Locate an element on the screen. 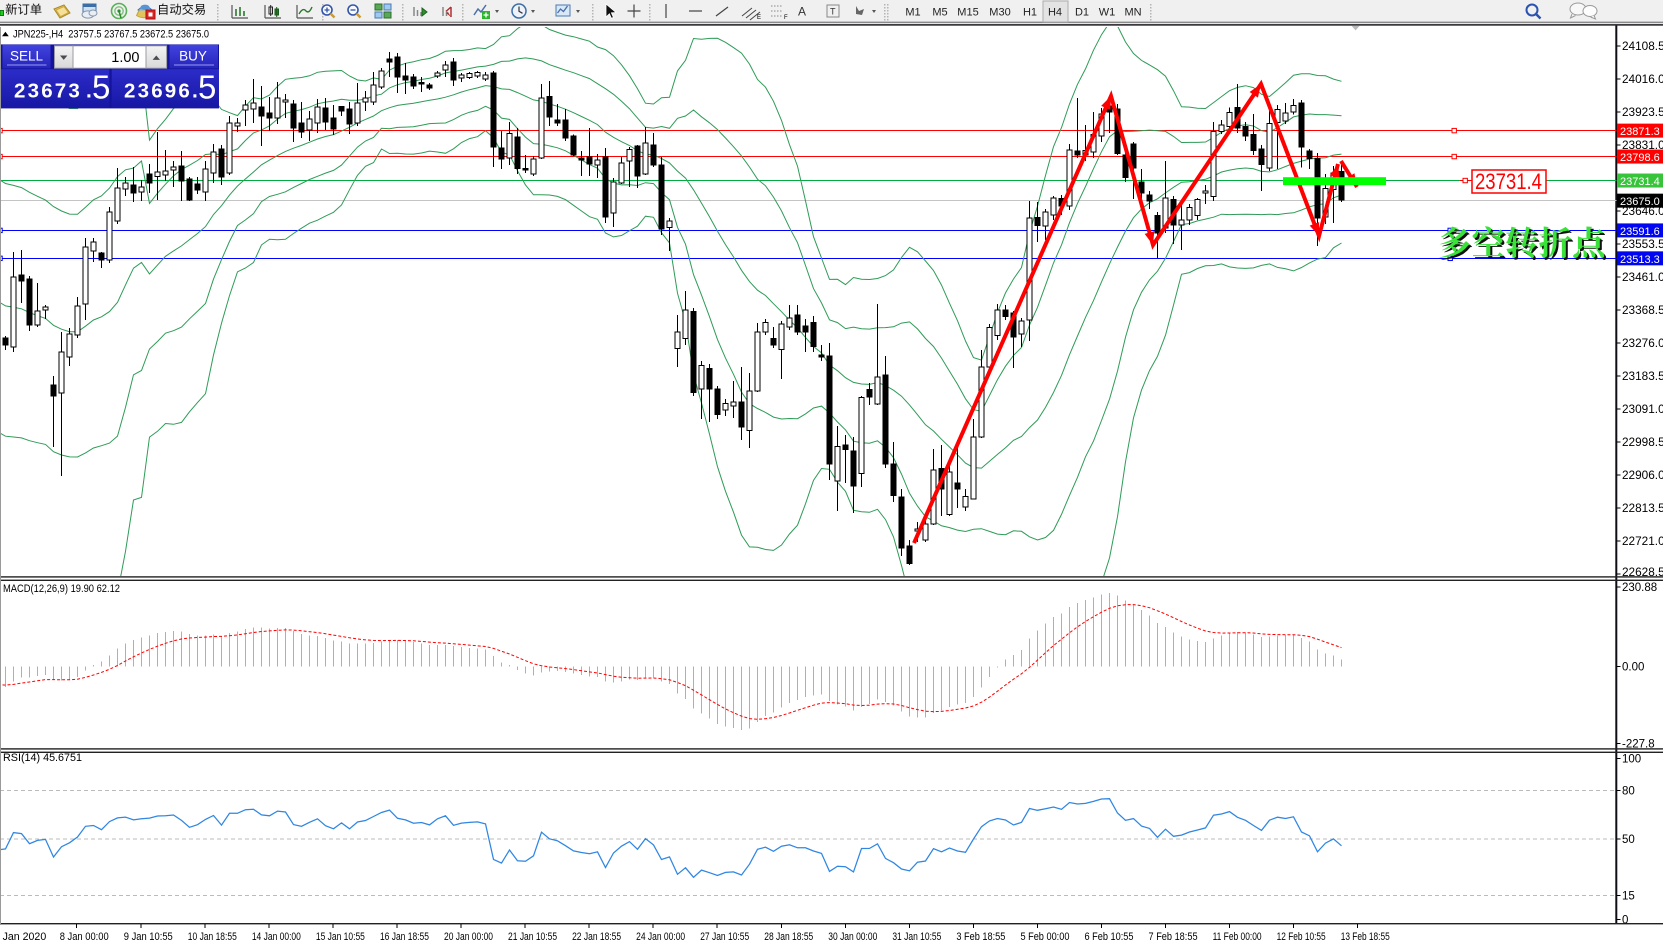 The image size is (1663, 946). svg-text: 23798.6 is located at coordinates (1640, 158).